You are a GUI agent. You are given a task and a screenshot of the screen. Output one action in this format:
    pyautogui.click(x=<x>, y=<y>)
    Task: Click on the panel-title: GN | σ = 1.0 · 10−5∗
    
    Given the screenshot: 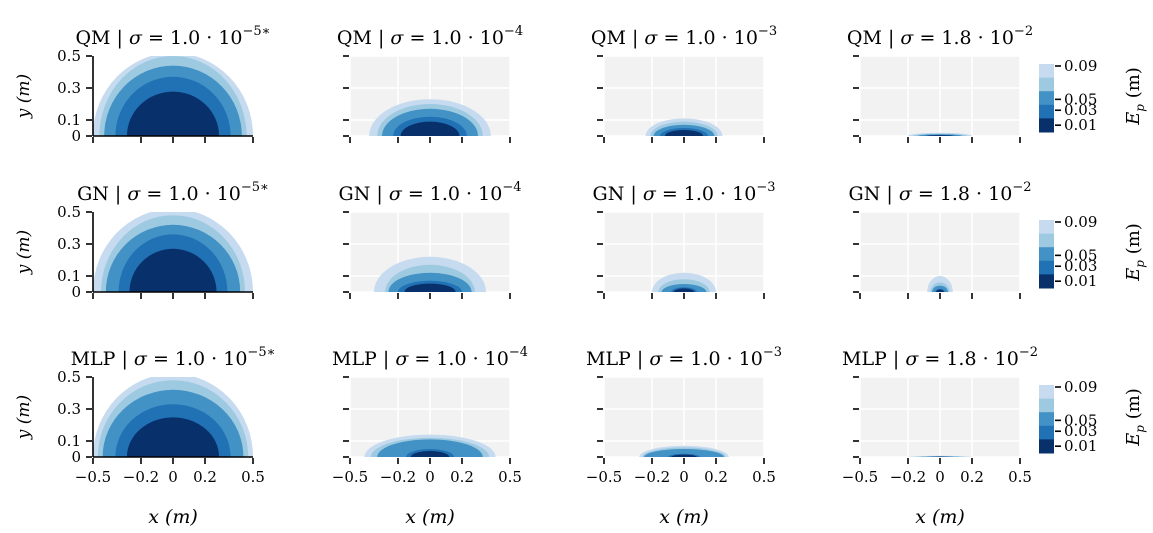 What is the action you would take?
    pyautogui.click(x=173, y=192)
    